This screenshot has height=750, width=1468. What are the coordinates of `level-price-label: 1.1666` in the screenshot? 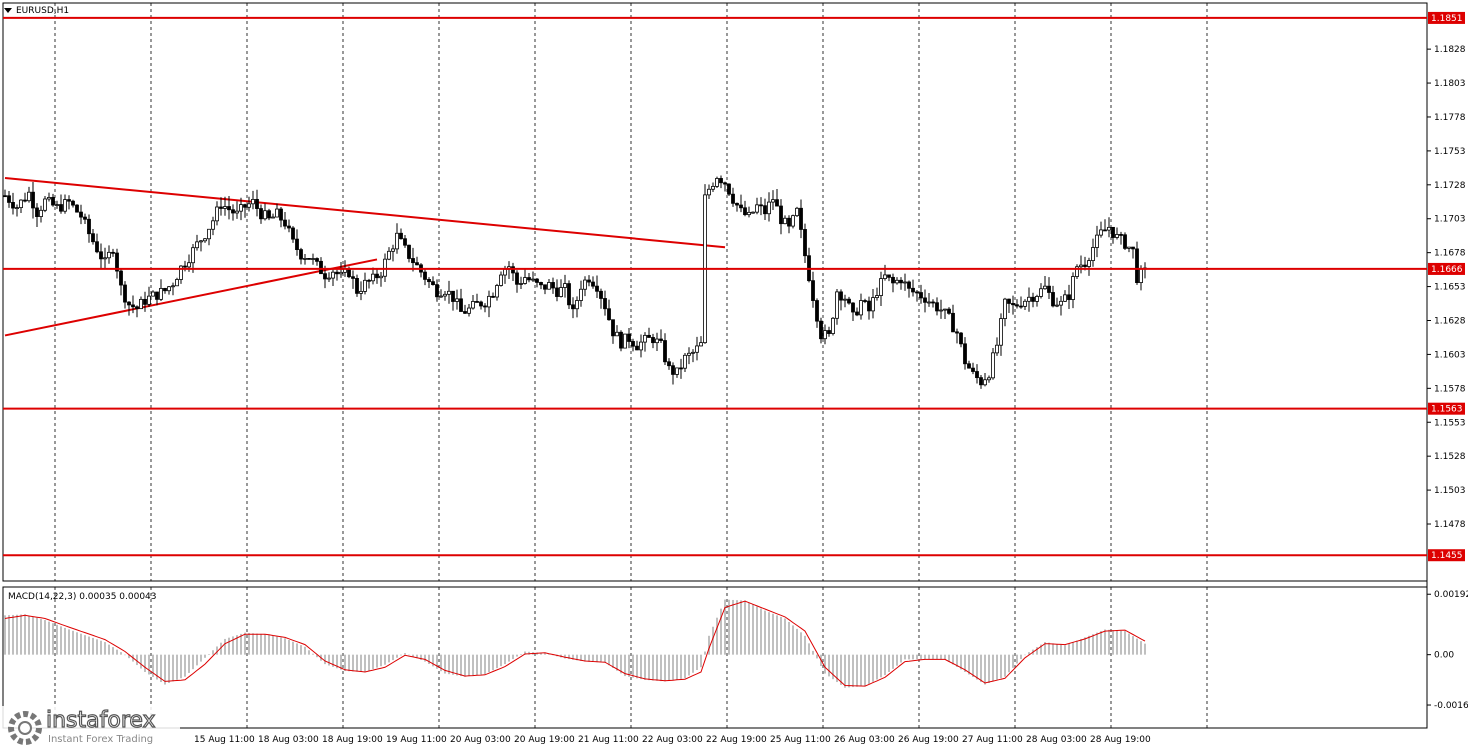 It's located at (1447, 270).